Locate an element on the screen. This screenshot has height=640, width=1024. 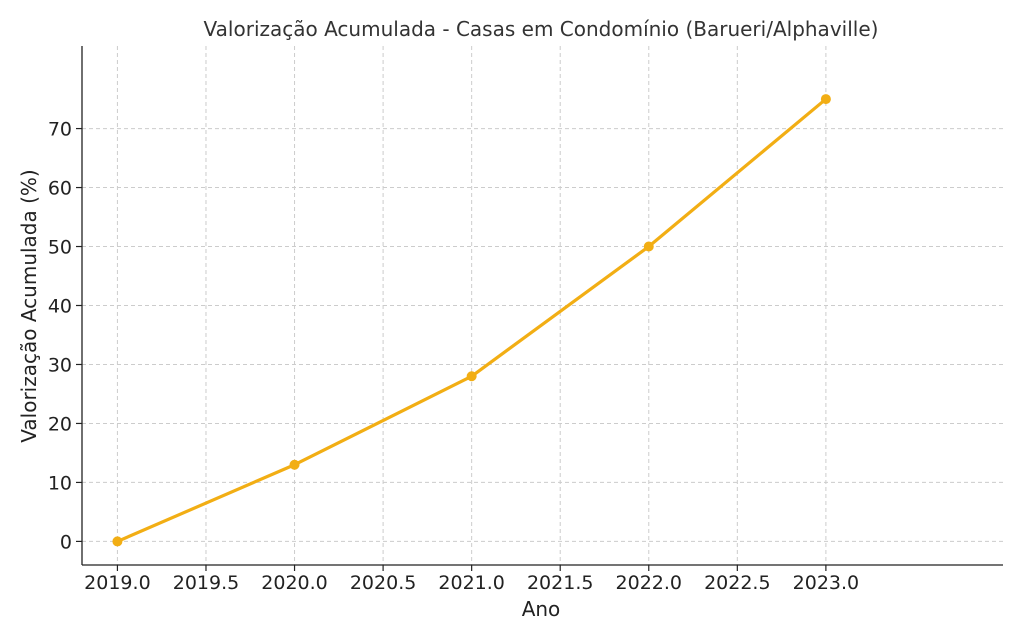
x-tick-label: 2021.0 is located at coordinates (471, 583).